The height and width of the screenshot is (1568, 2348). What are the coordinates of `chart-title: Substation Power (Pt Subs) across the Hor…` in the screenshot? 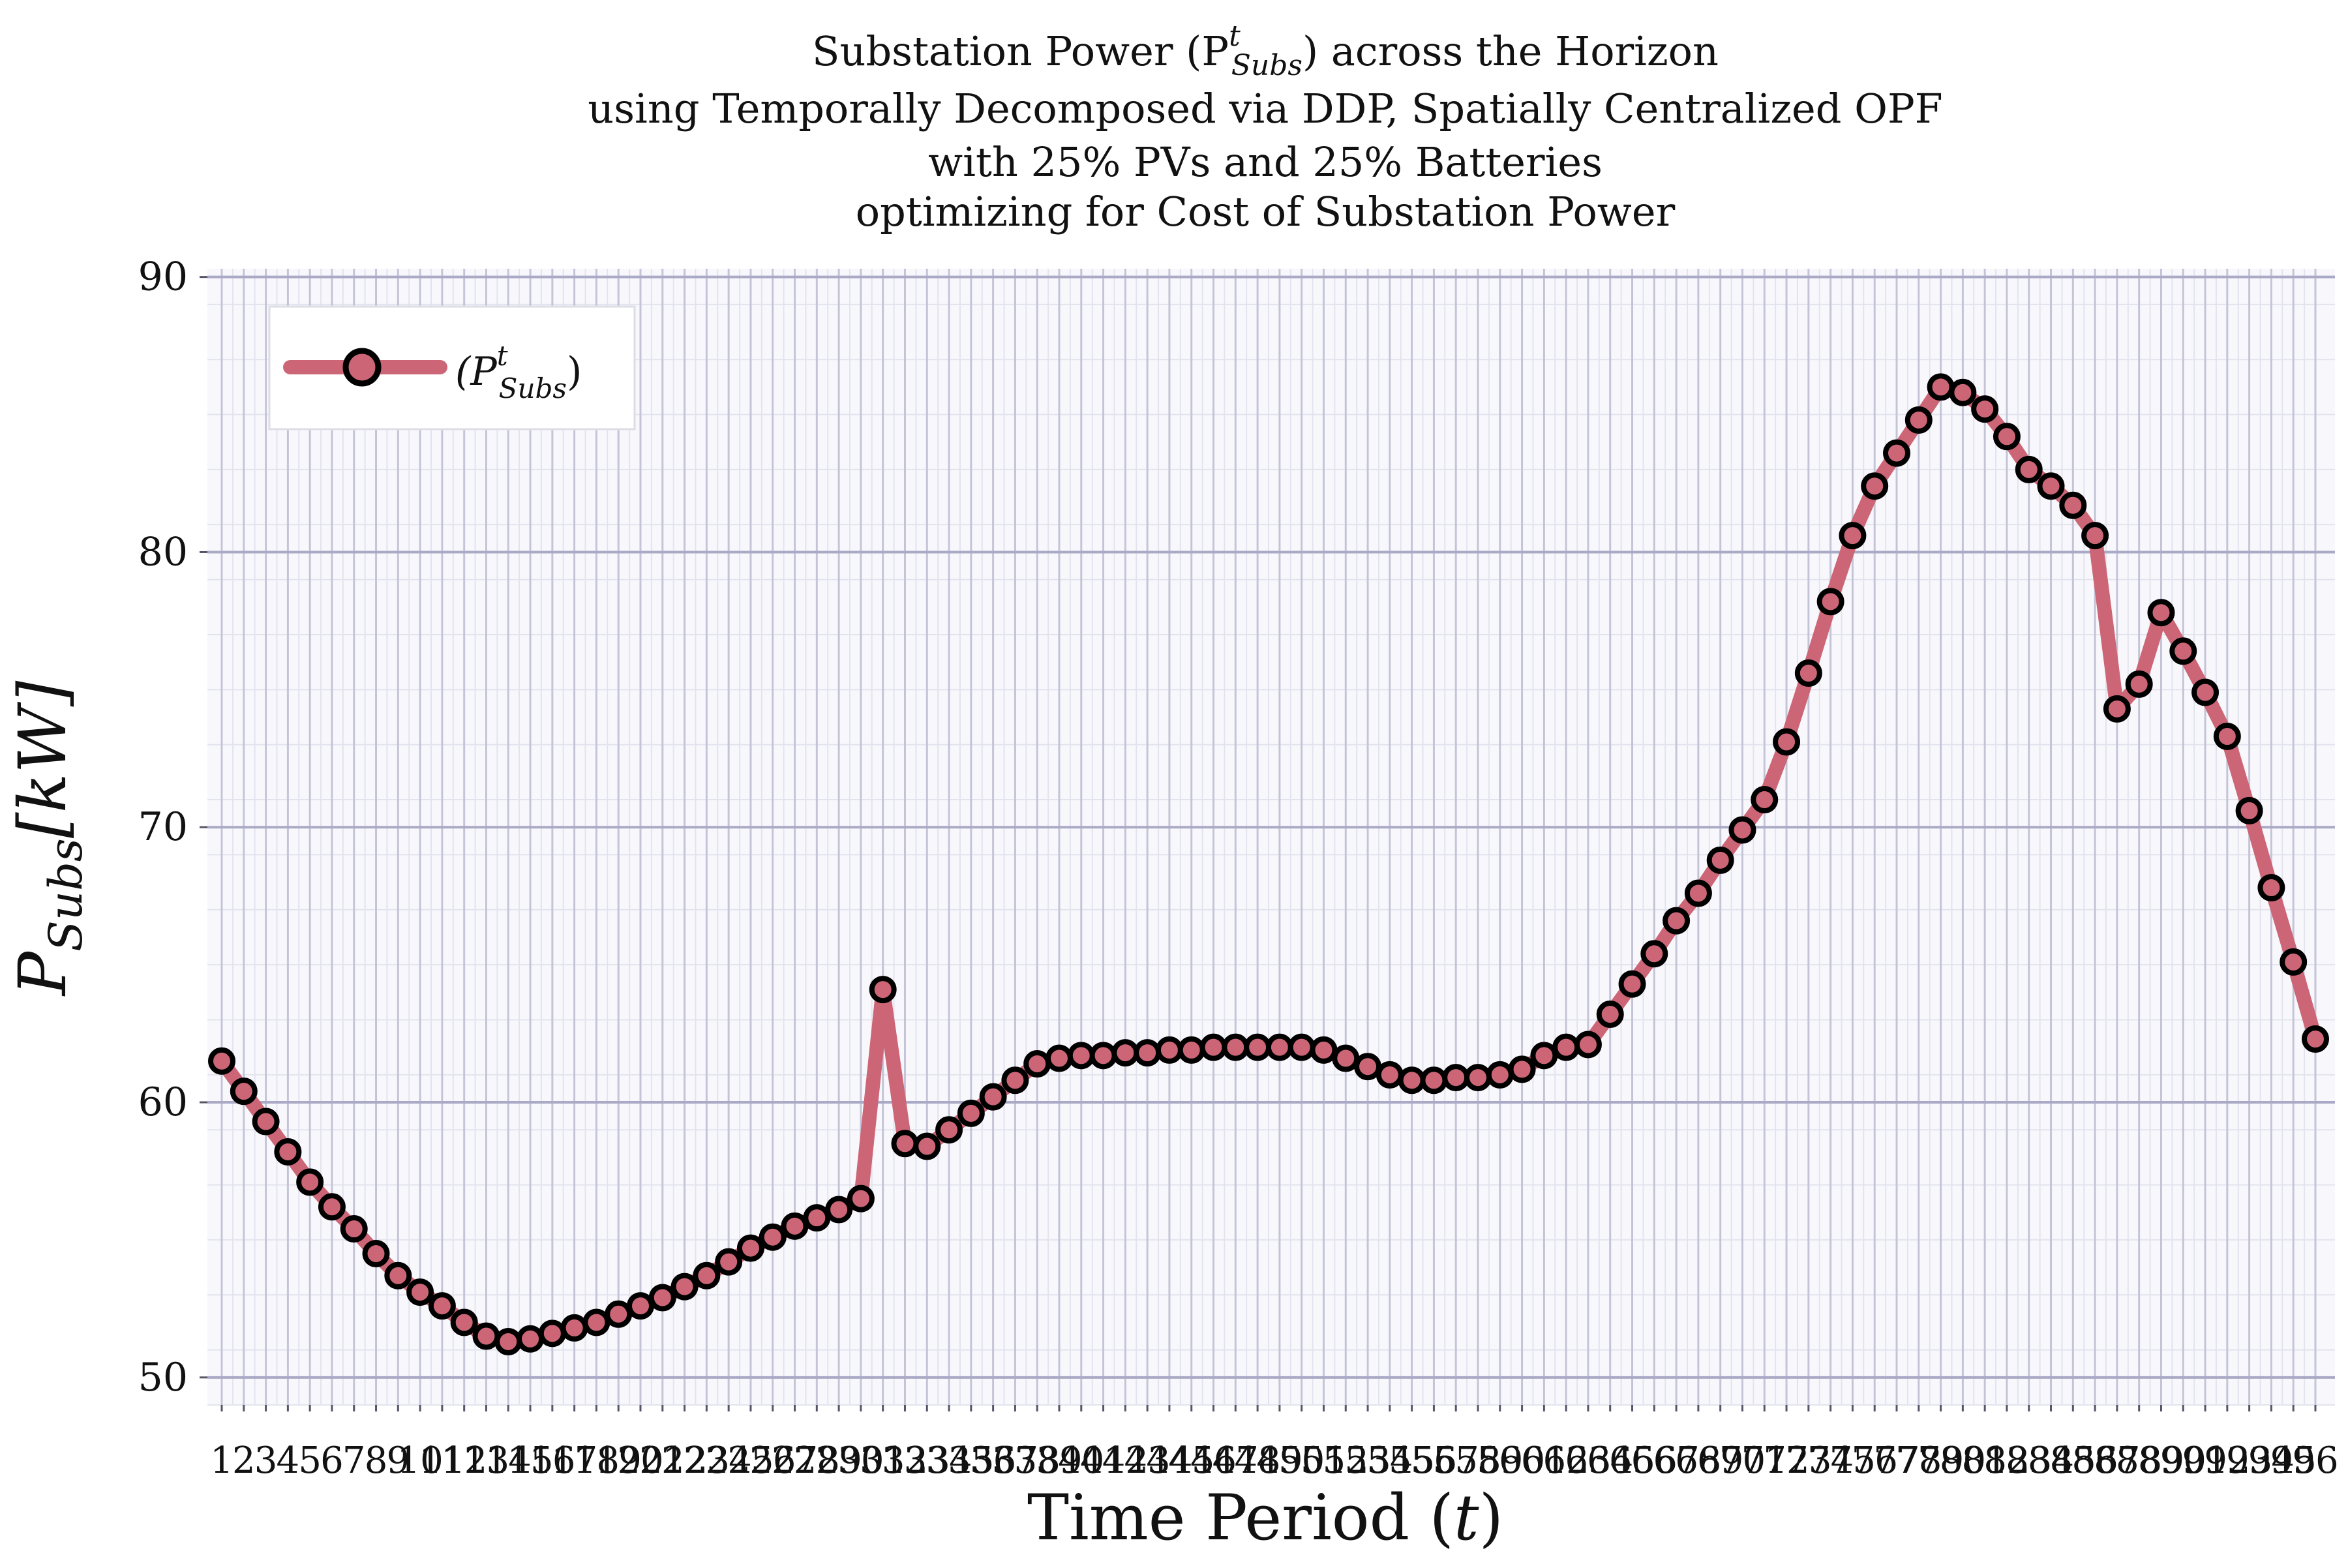 It's located at (1265, 127).